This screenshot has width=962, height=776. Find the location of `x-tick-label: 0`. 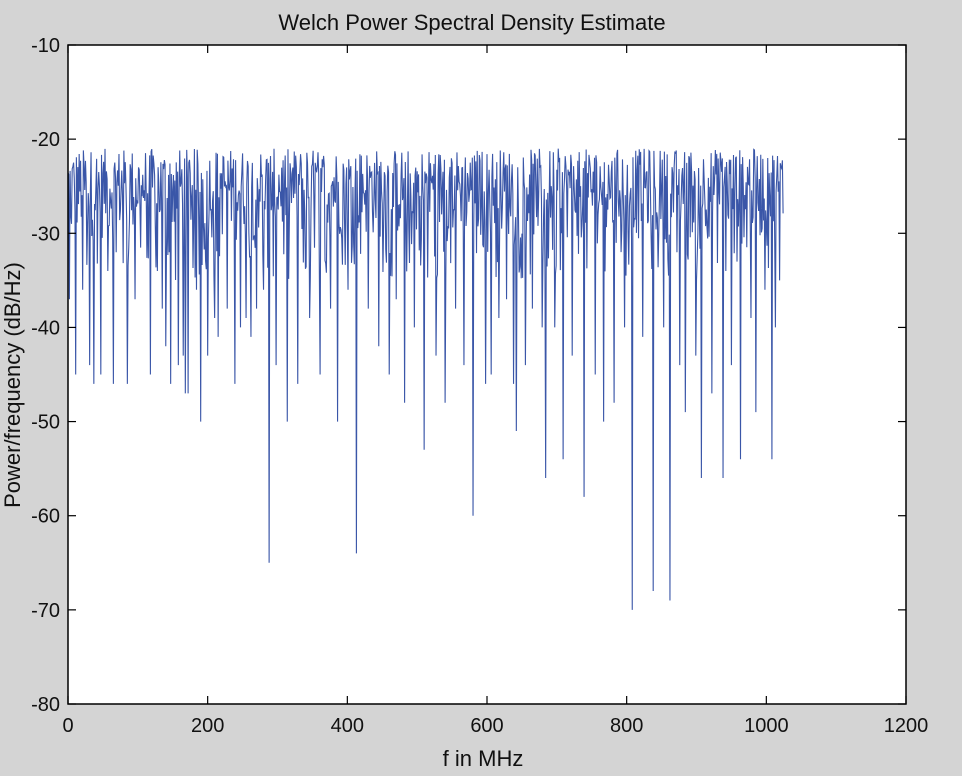

x-tick-label: 0 is located at coordinates (67, 726).